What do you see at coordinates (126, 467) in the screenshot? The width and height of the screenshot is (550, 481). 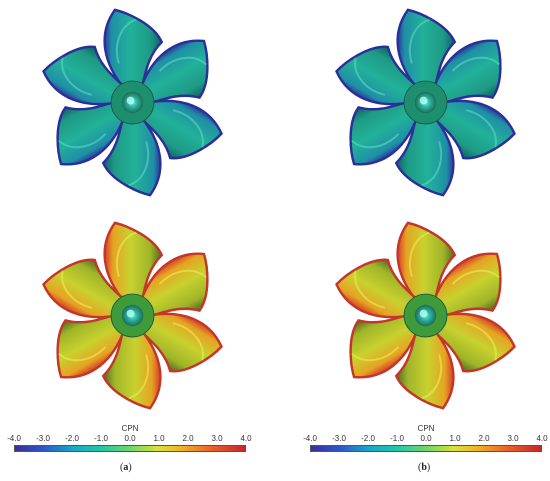 I see `caption-a: (a)` at bounding box center [126, 467].